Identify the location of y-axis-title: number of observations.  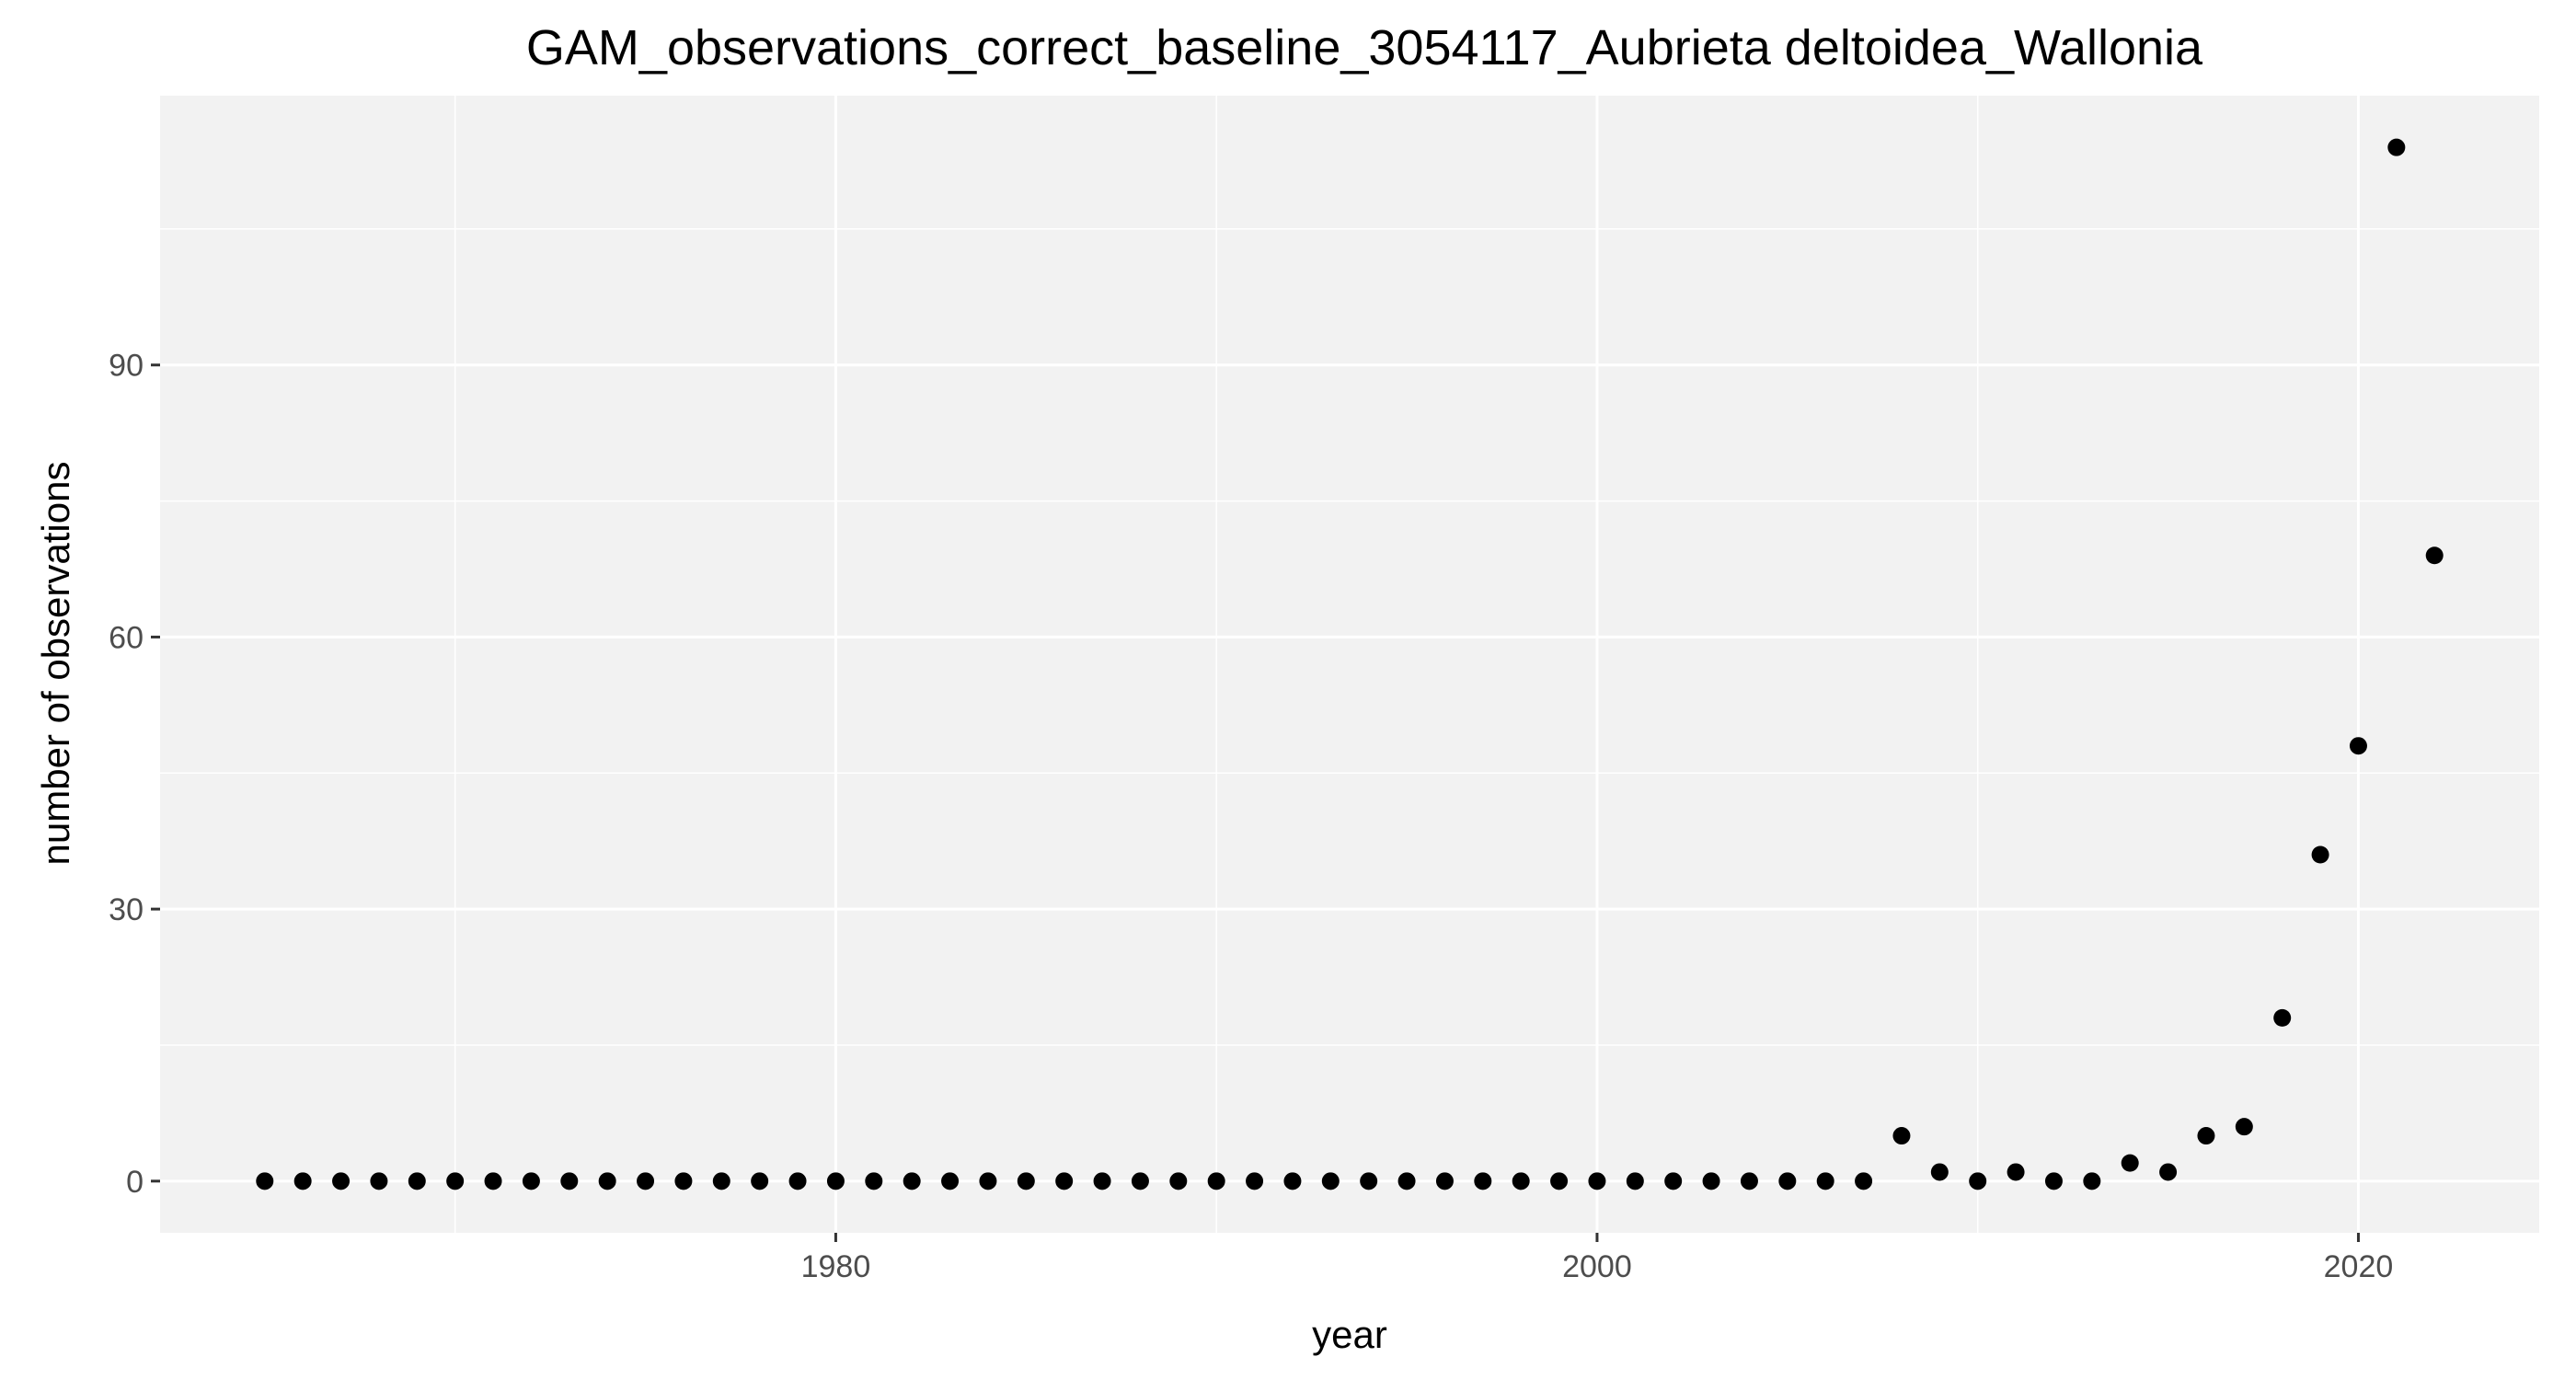
(55, 664).